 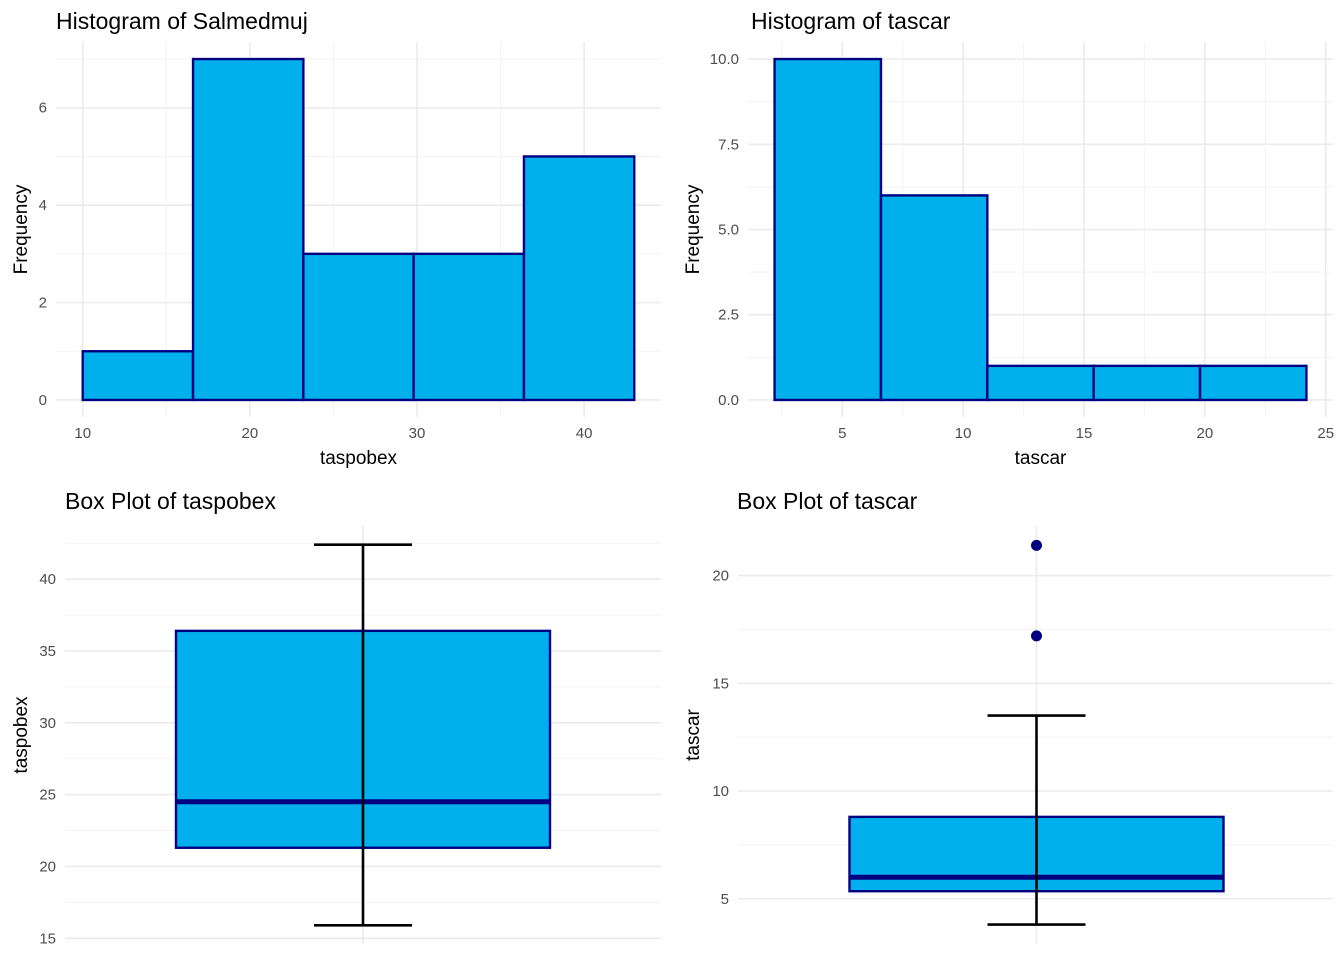 I want to click on y-tick-label: 5.0, so click(x=728, y=230).